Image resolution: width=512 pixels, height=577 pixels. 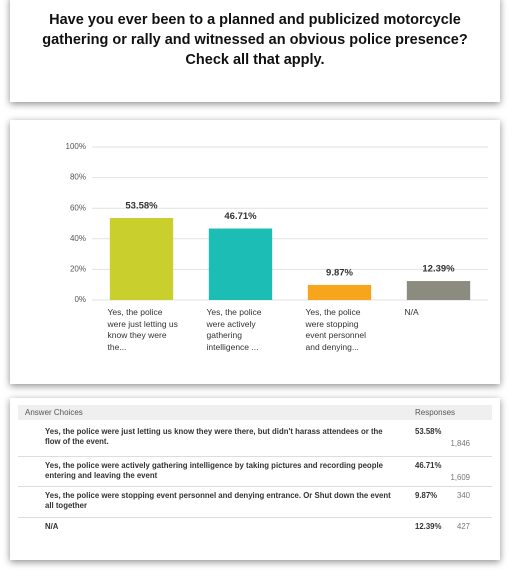 What do you see at coordinates (240, 216) in the screenshot?
I see `value-label: 46.71%` at bounding box center [240, 216].